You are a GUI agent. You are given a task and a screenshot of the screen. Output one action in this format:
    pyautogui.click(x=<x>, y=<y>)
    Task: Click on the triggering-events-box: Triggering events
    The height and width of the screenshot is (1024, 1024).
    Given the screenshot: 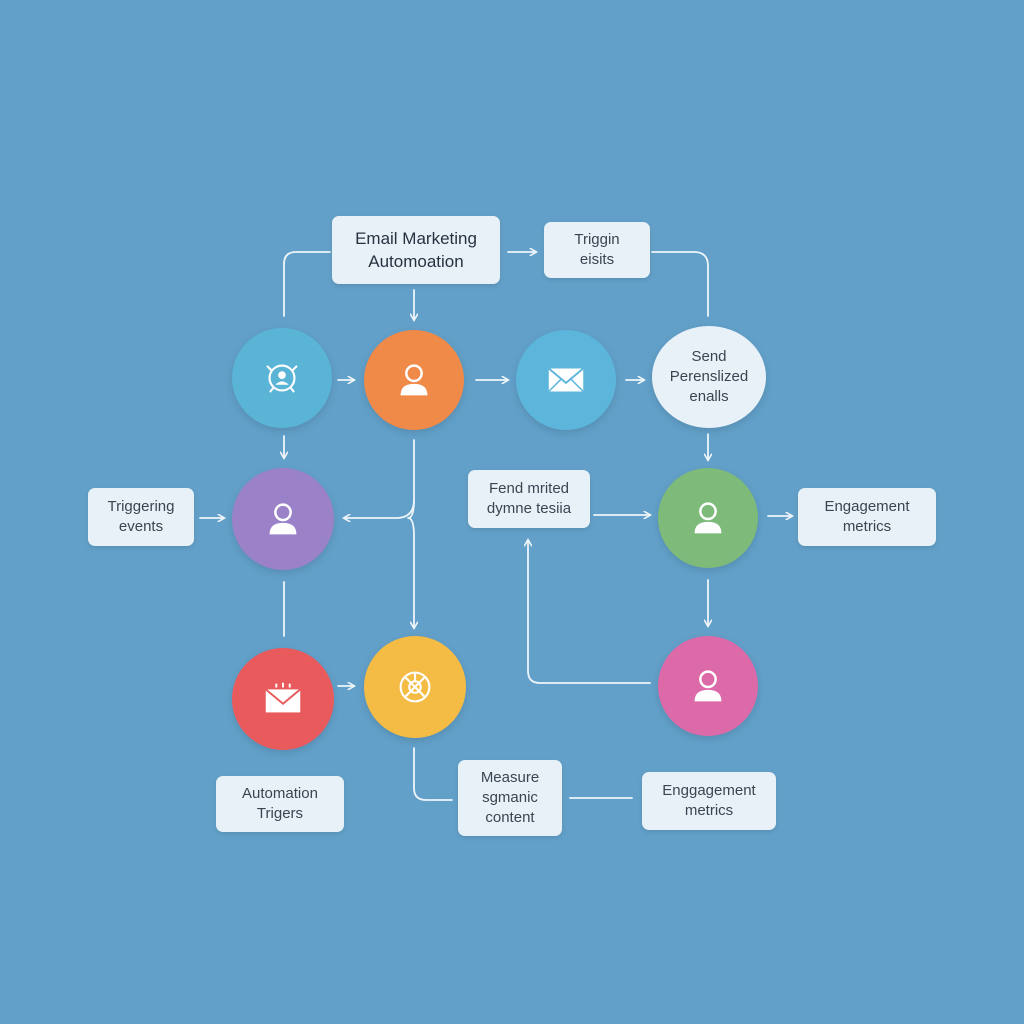 What is the action you would take?
    pyautogui.click(x=141, y=517)
    